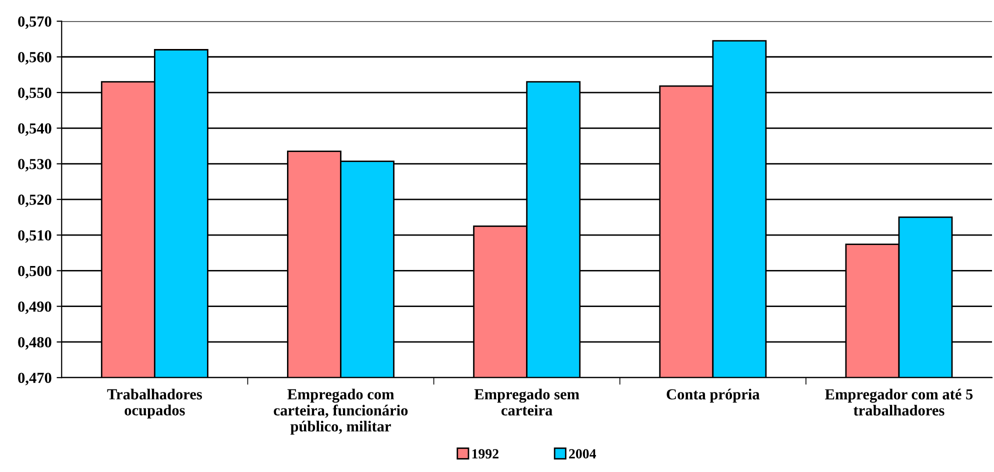  I want to click on y-tick-label: 0,470, so click(35, 379).